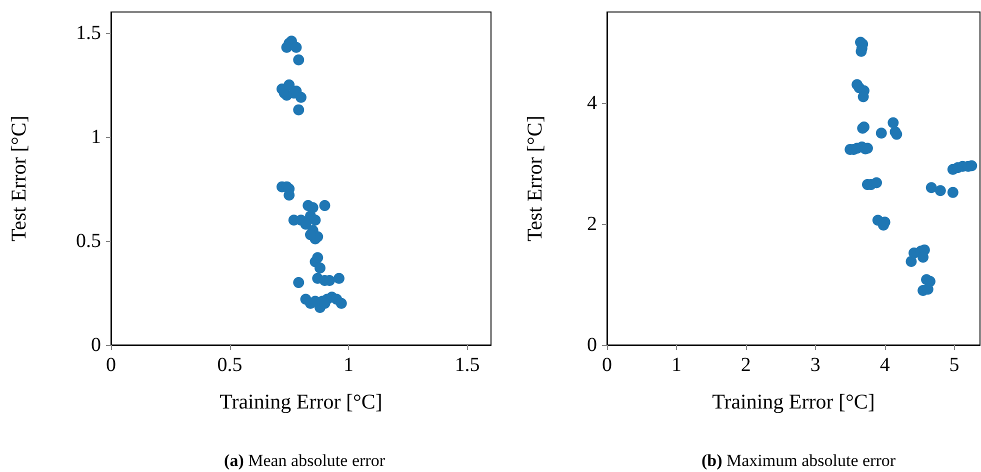 The width and height of the screenshot is (981, 472). I want to click on x-tick-label: 5, so click(954, 365).